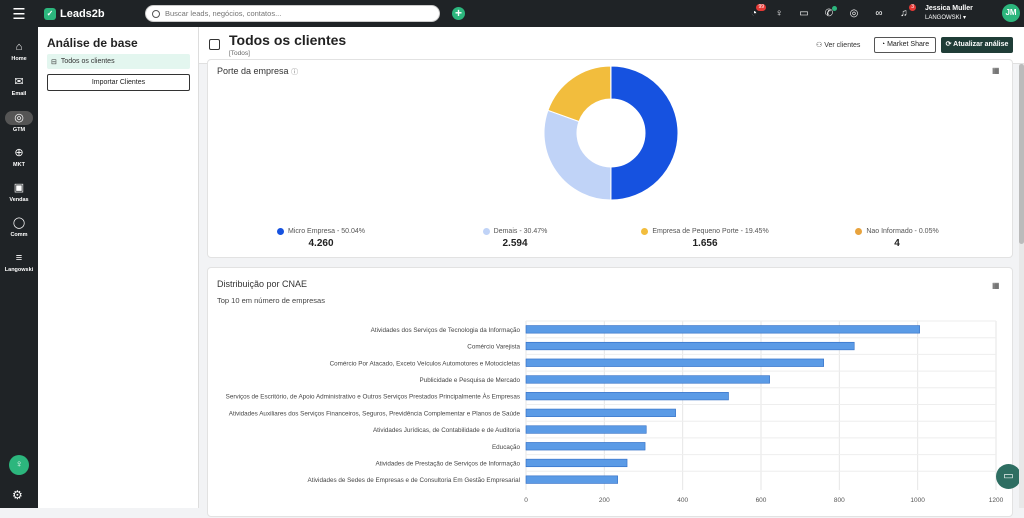 The width and height of the screenshot is (1024, 518). Describe the element at coordinates (470, 380) in the screenshot. I see `category-label: Publicidade e Pesquisa de Mercado` at that location.